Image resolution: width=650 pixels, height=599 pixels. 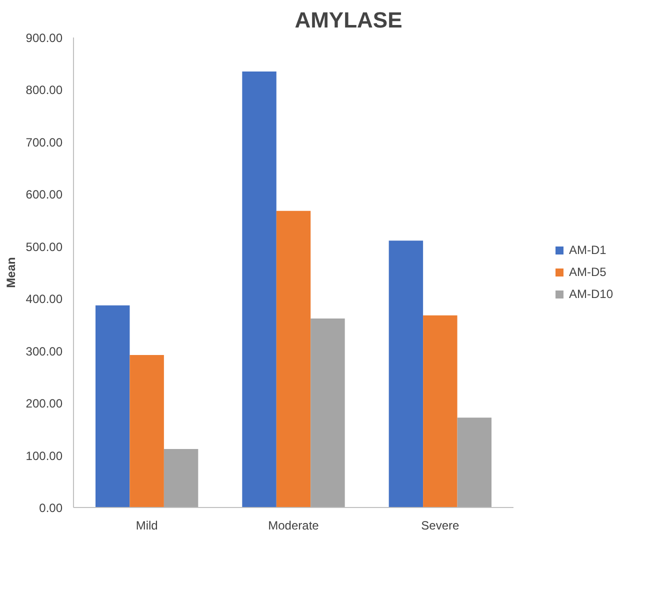 I want to click on chart-title: AMYLASE, so click(x=348, y=20).